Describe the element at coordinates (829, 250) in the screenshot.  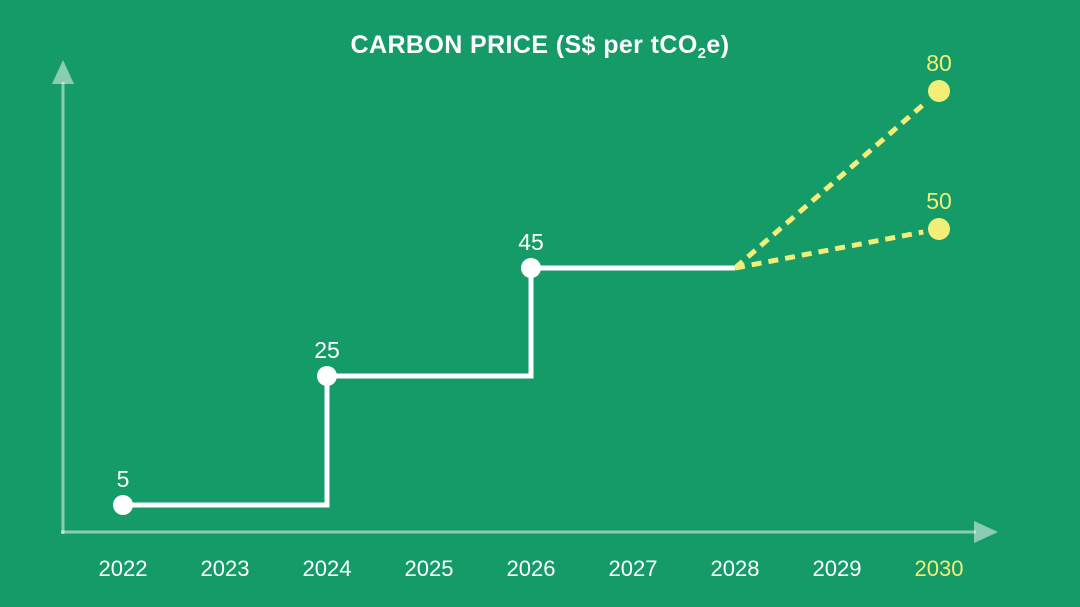
I see `projection-low-line` at that location.